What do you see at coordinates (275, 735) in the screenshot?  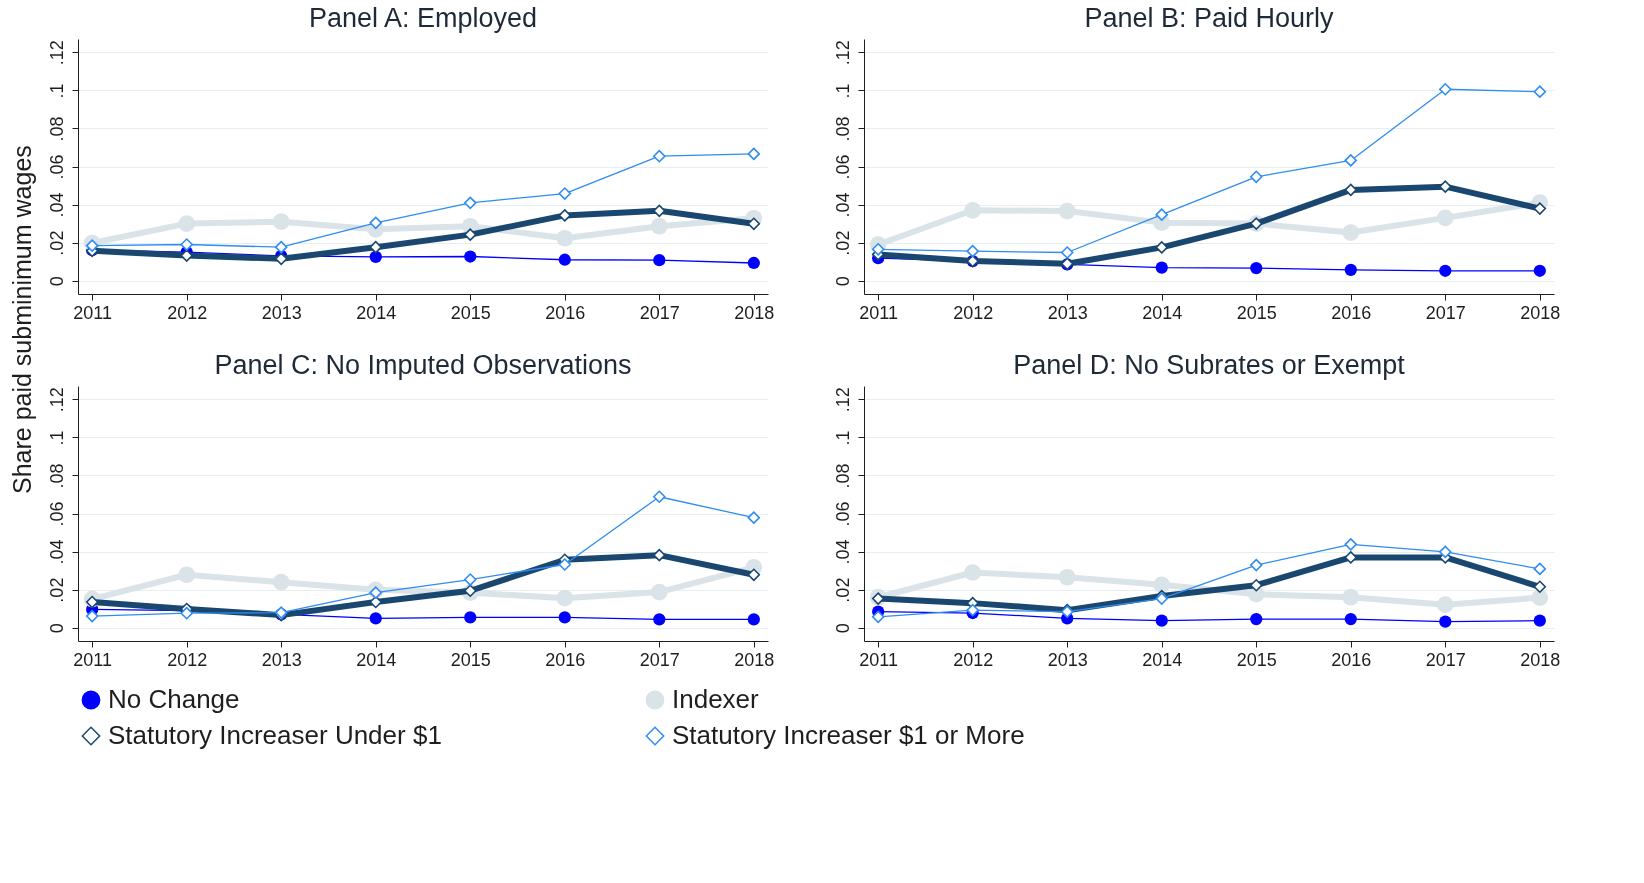 I see `legend-label: Statutory Increaser Under $1` at bounding box center [275, 735].